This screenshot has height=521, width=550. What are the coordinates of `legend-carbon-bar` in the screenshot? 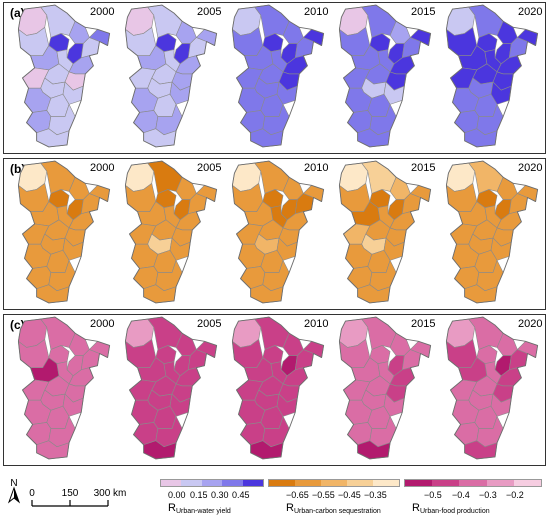 It's located at (334, 483).